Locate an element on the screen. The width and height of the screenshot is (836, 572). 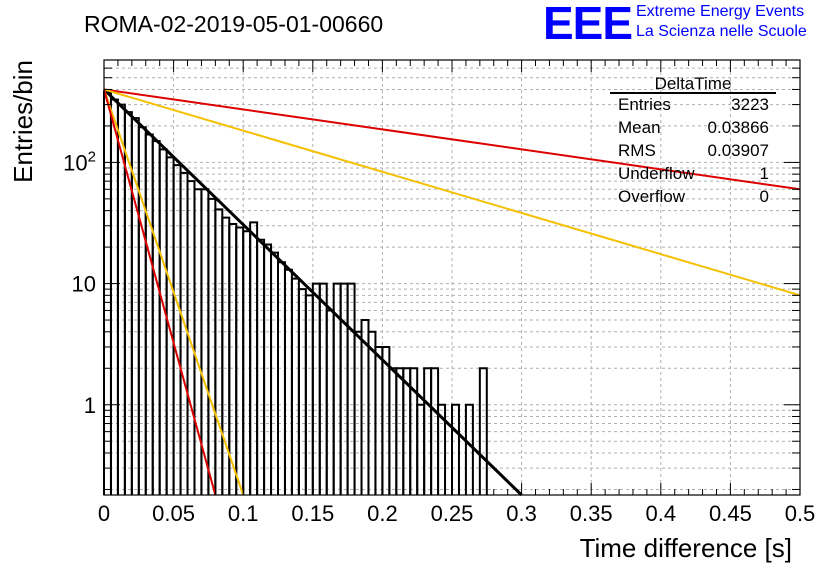
stats-row-label: Overflow is located at coordinates (652, 196).